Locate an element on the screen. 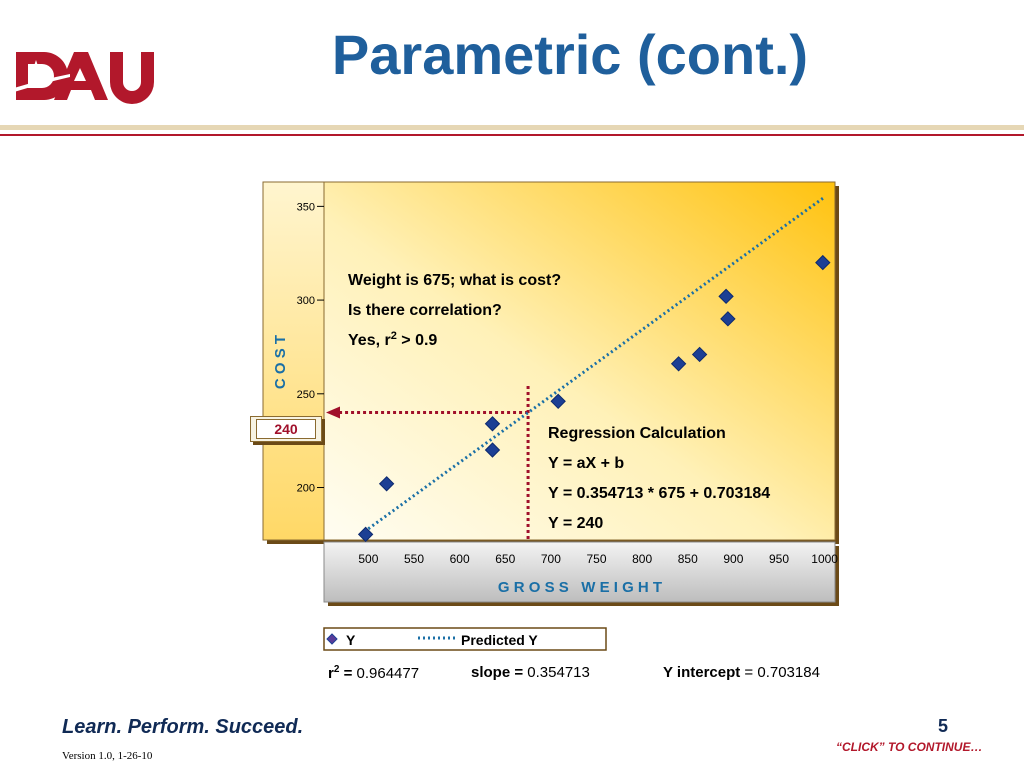 The width and height of the screenshot is (1024, 768). x-tick-label: 700 is located at coordinates (551, 559).